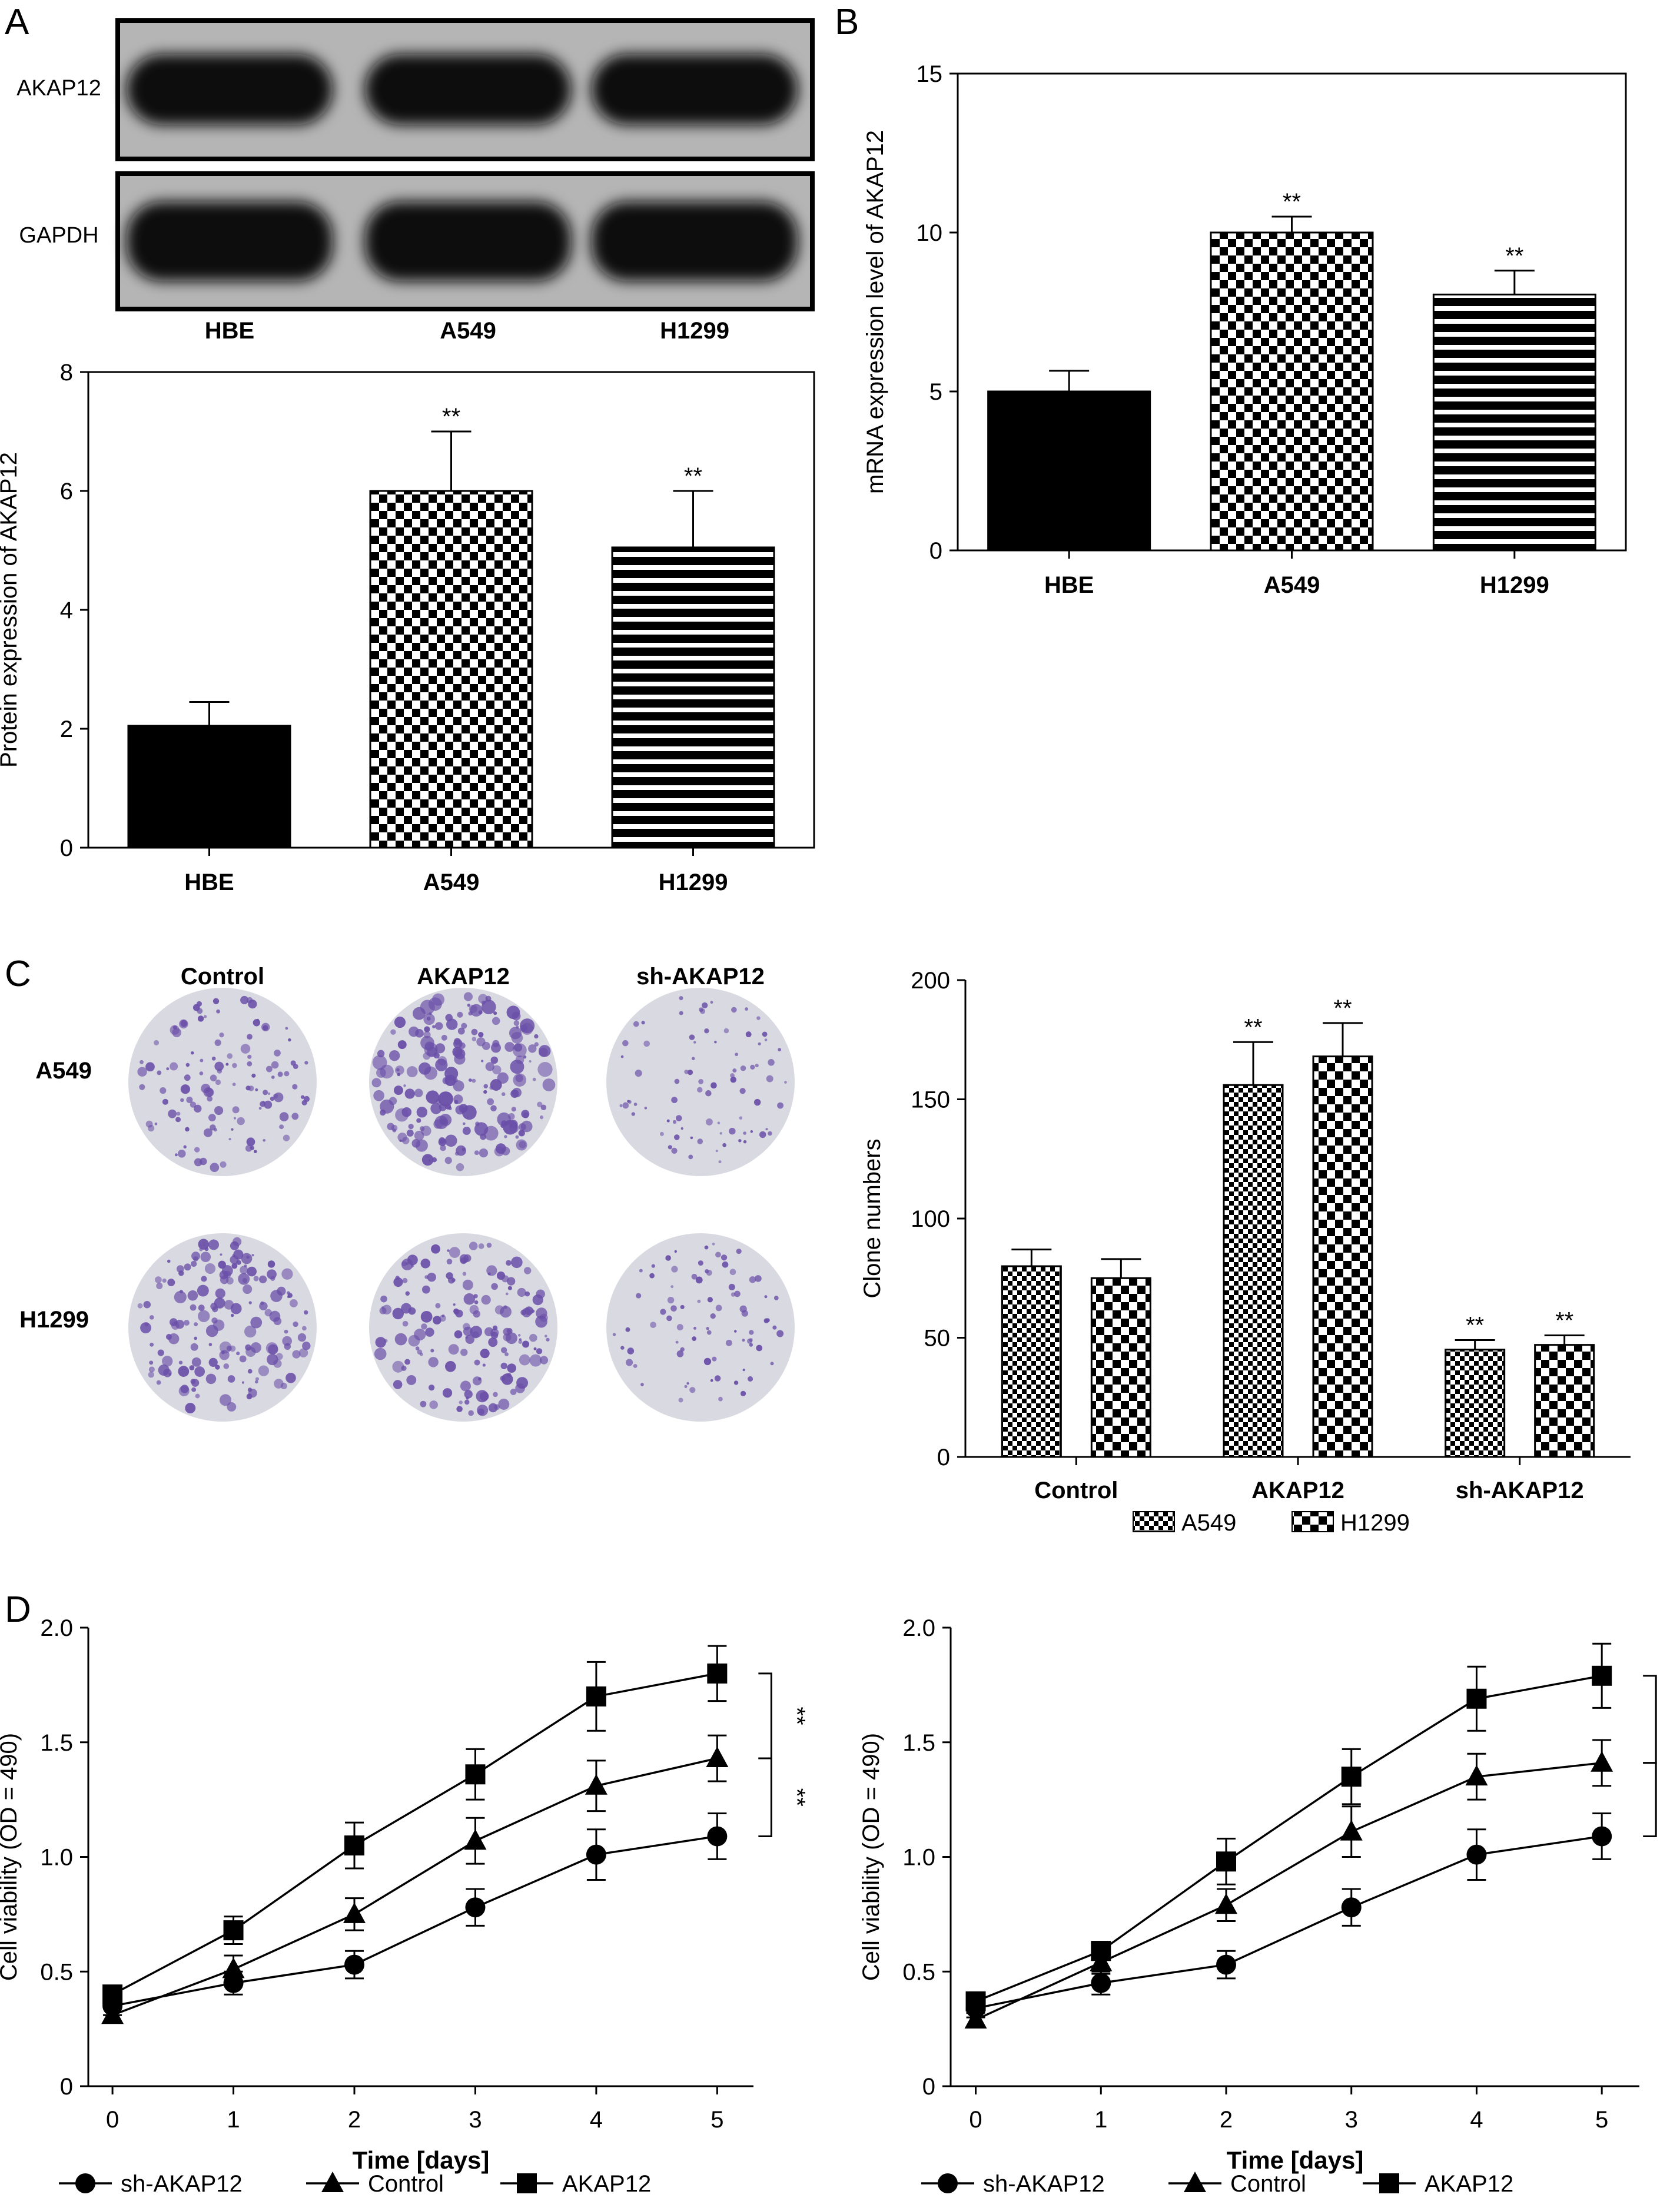  I want to click on viability_left-point-sh-akap12, so click(596, 1854).